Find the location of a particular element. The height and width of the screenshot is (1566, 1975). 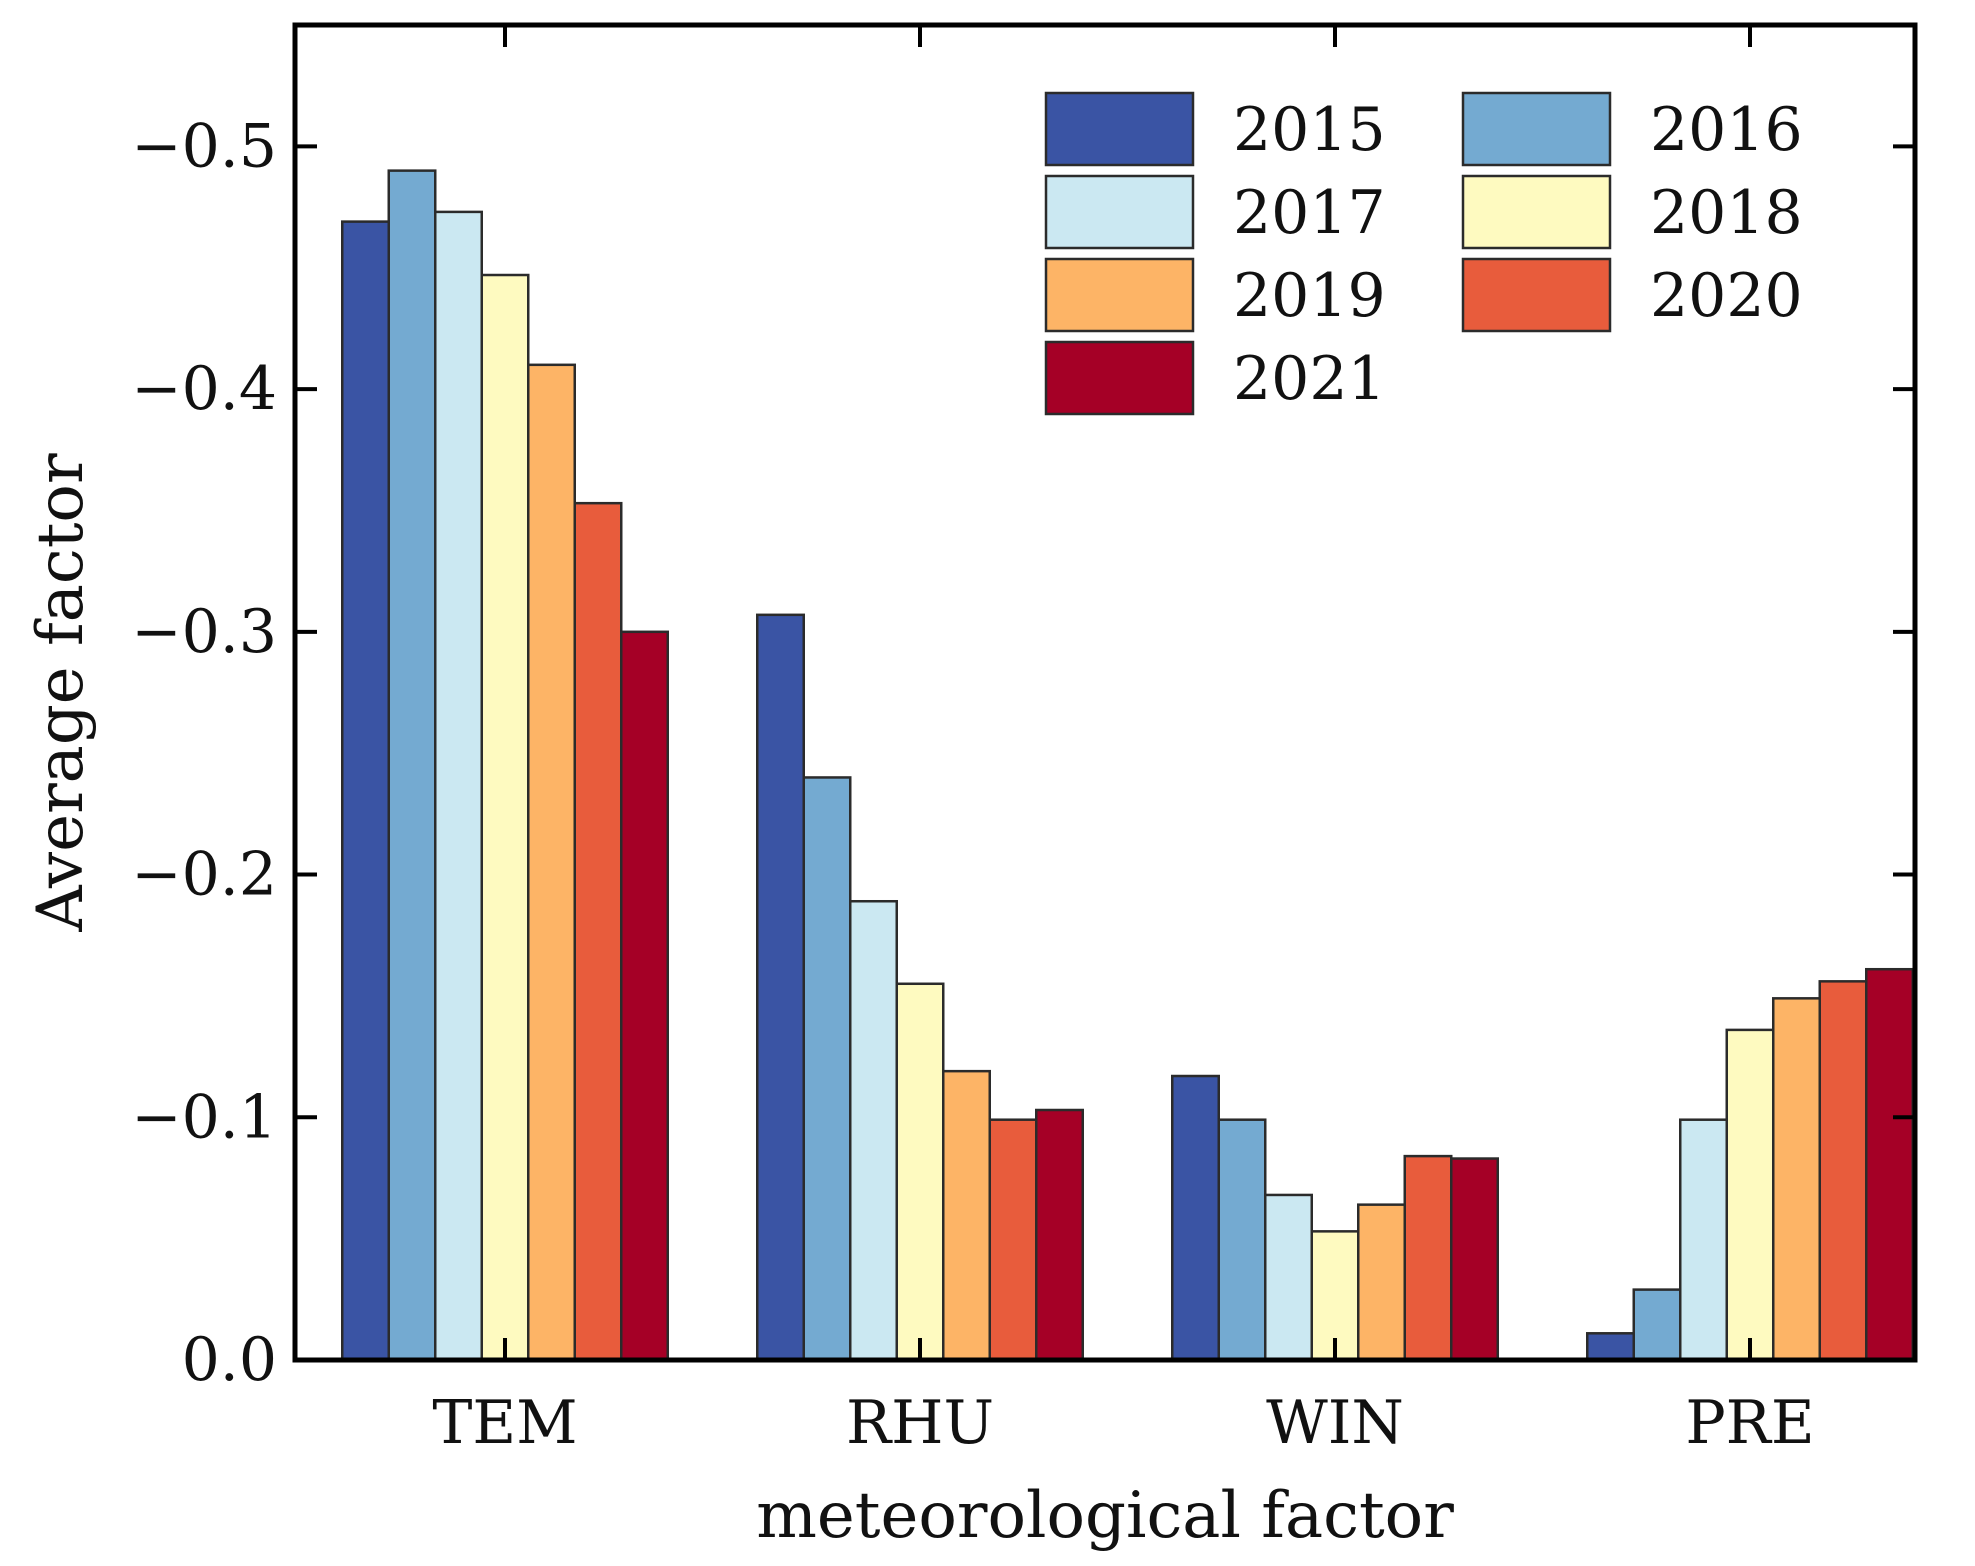

bar-rhu-2016 is located at coordinates (827, 1069).